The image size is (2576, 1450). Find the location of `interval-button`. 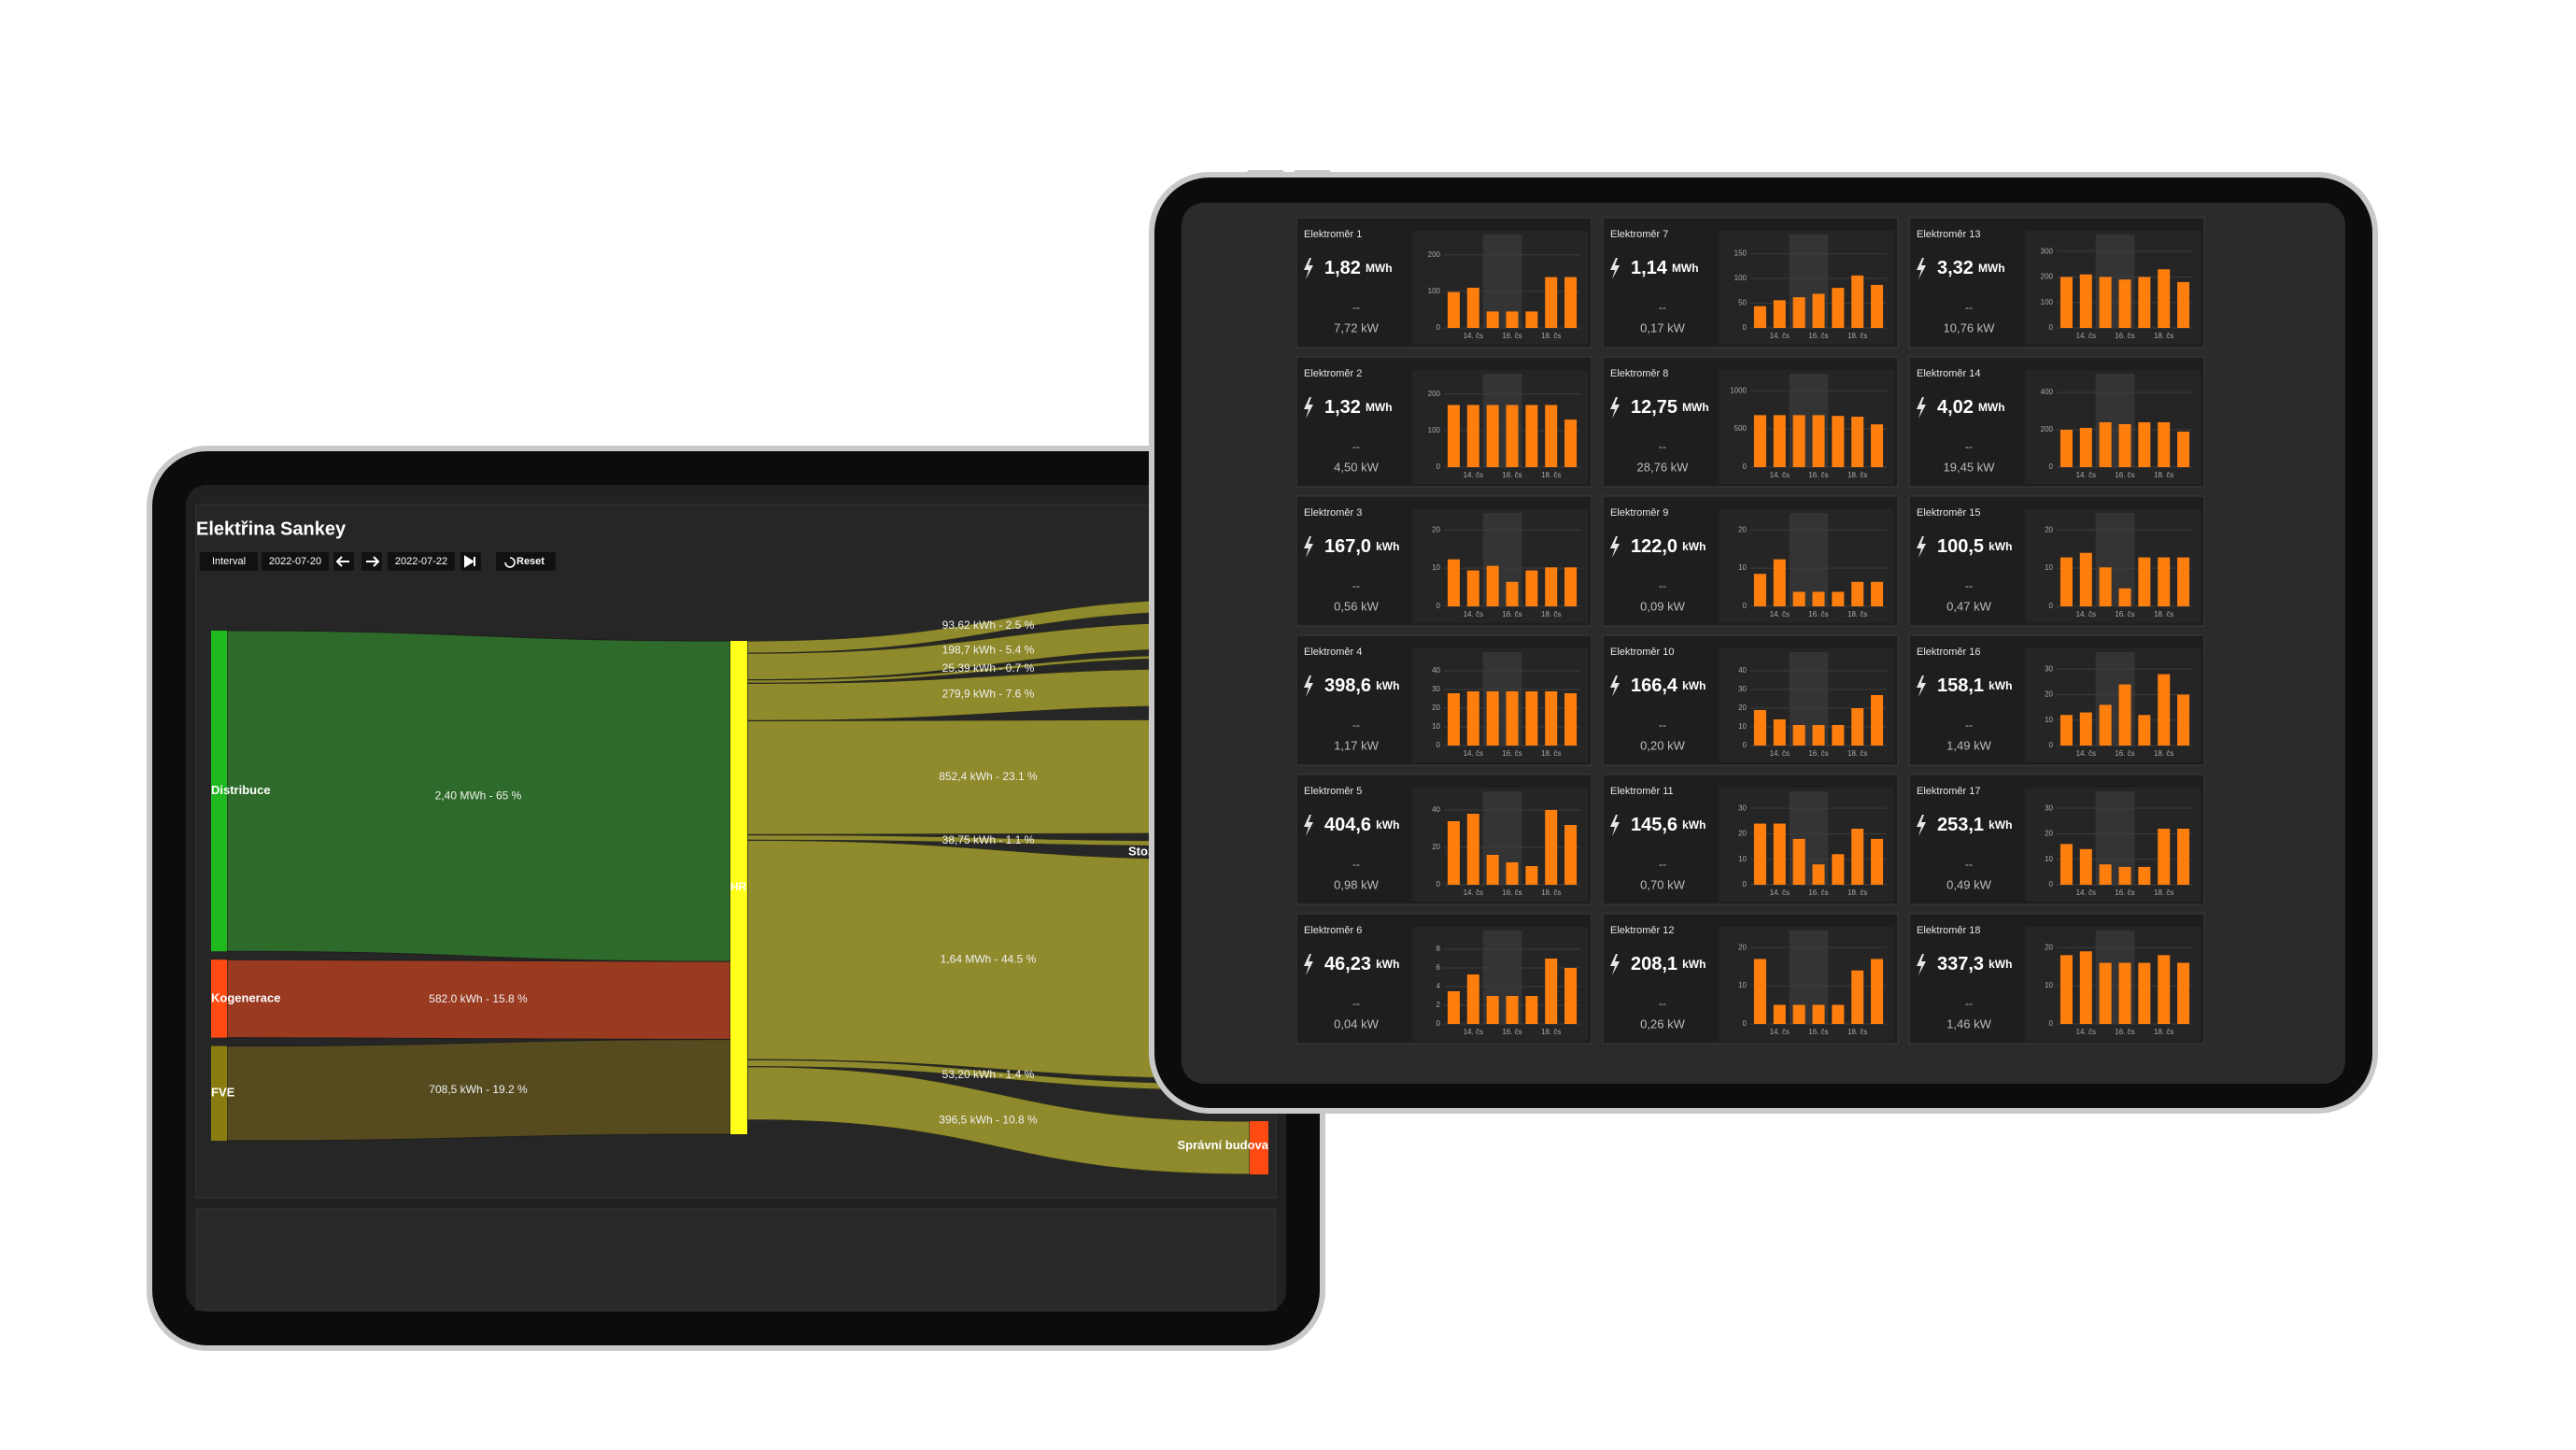

interval-button is located at coordinates (229, 561).